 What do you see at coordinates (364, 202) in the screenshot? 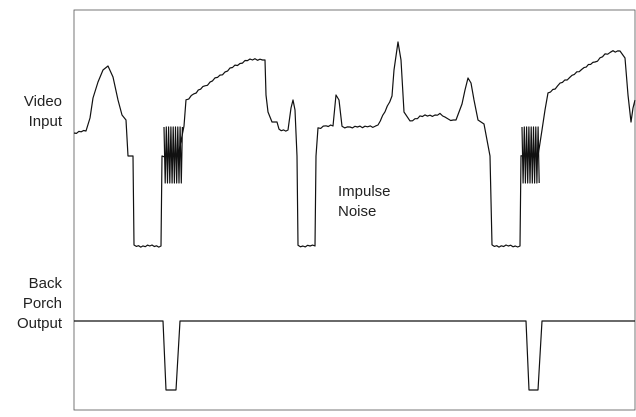
I see `impulse-noise-label: Impulse Noise` at bounding box center [364, 202].